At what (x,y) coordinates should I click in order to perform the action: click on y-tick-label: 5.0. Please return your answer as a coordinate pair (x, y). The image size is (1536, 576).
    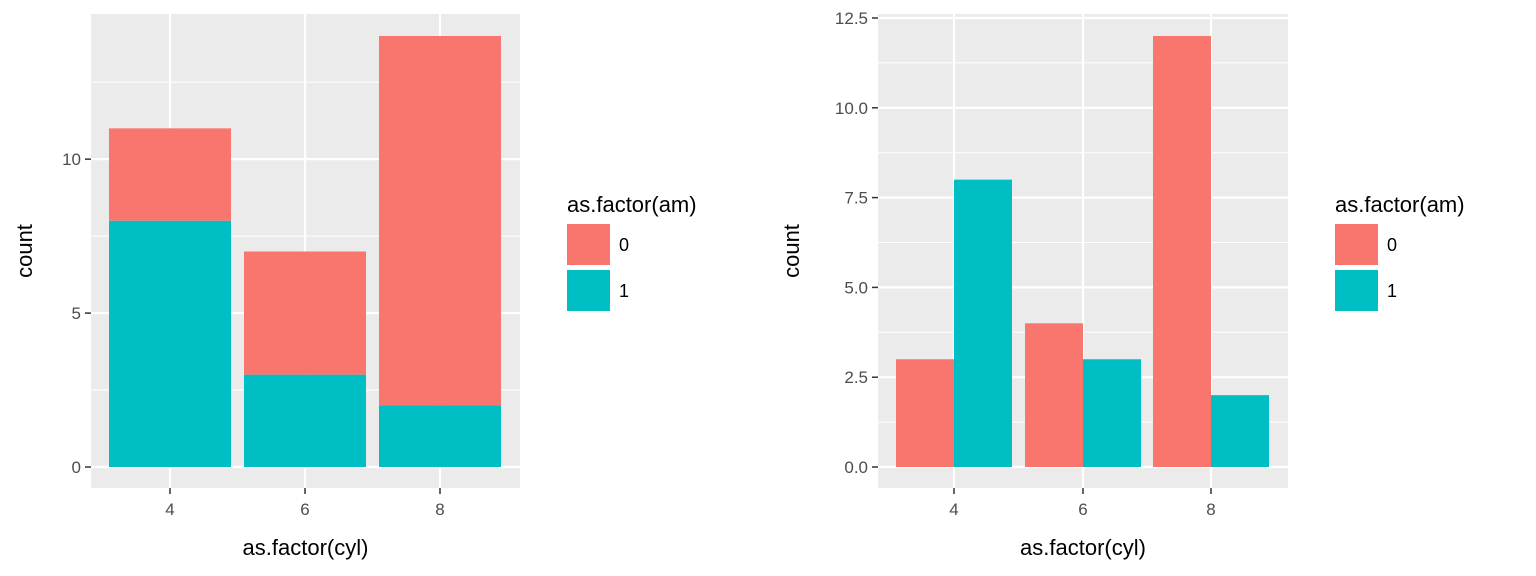
    Looking at the image, I should click on (856, 287).